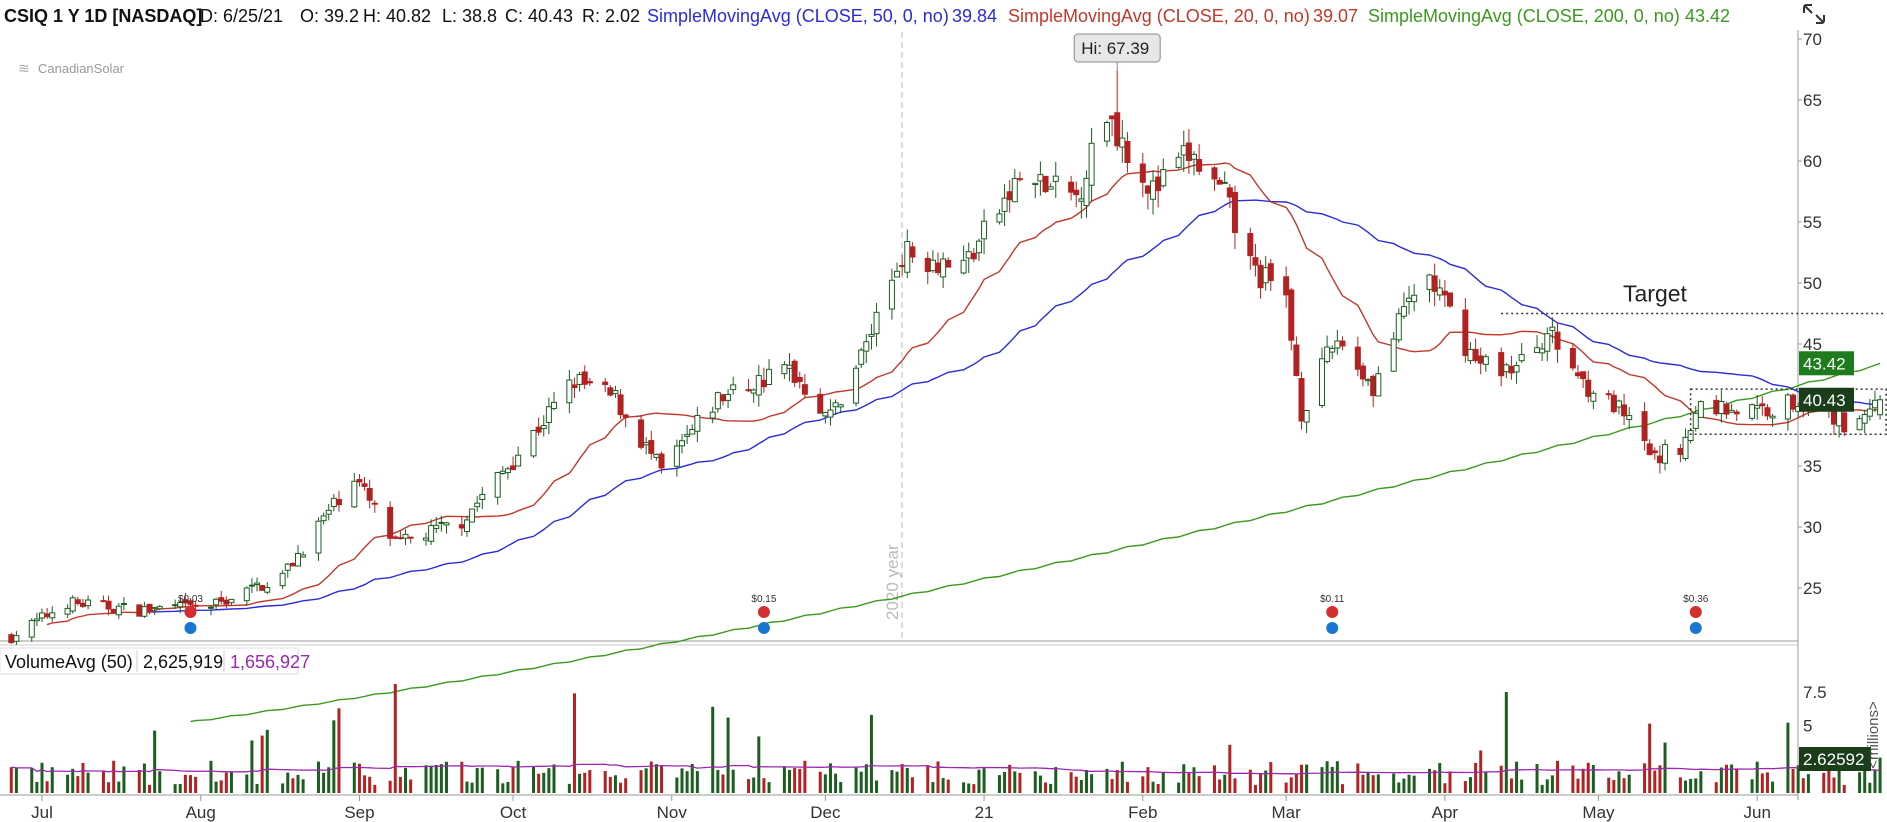  Describe the element at coordinates (1655, 294) in the screenshot. I see `target-label: Target` at that location.